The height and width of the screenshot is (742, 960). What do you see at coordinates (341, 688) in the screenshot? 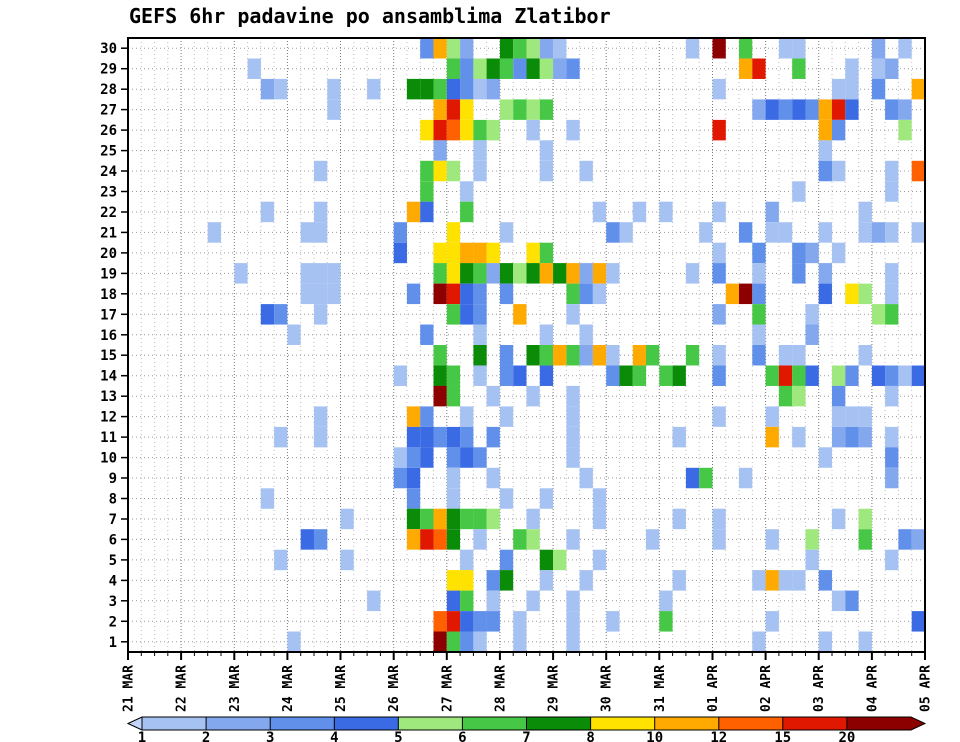
I see `svg-text: 25 MAR` at bounding box center [341, 688].